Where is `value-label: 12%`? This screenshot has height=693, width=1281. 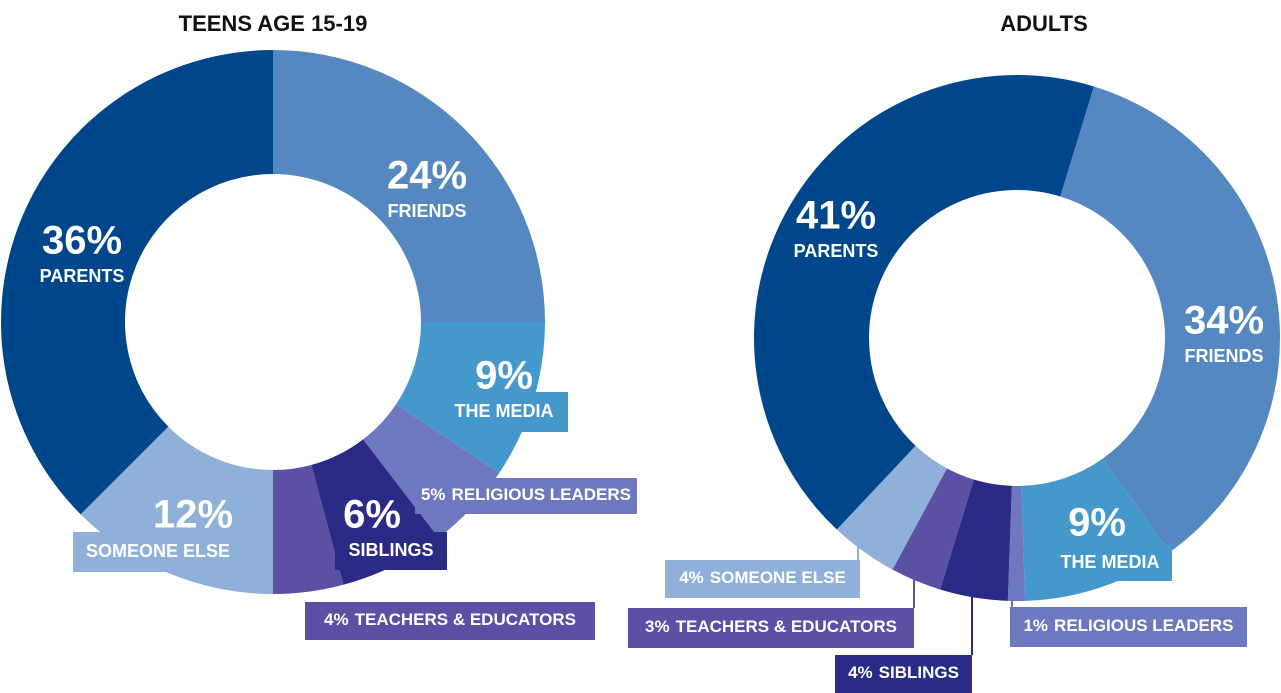
value-label: 12% is located at coordinates (193, 515).